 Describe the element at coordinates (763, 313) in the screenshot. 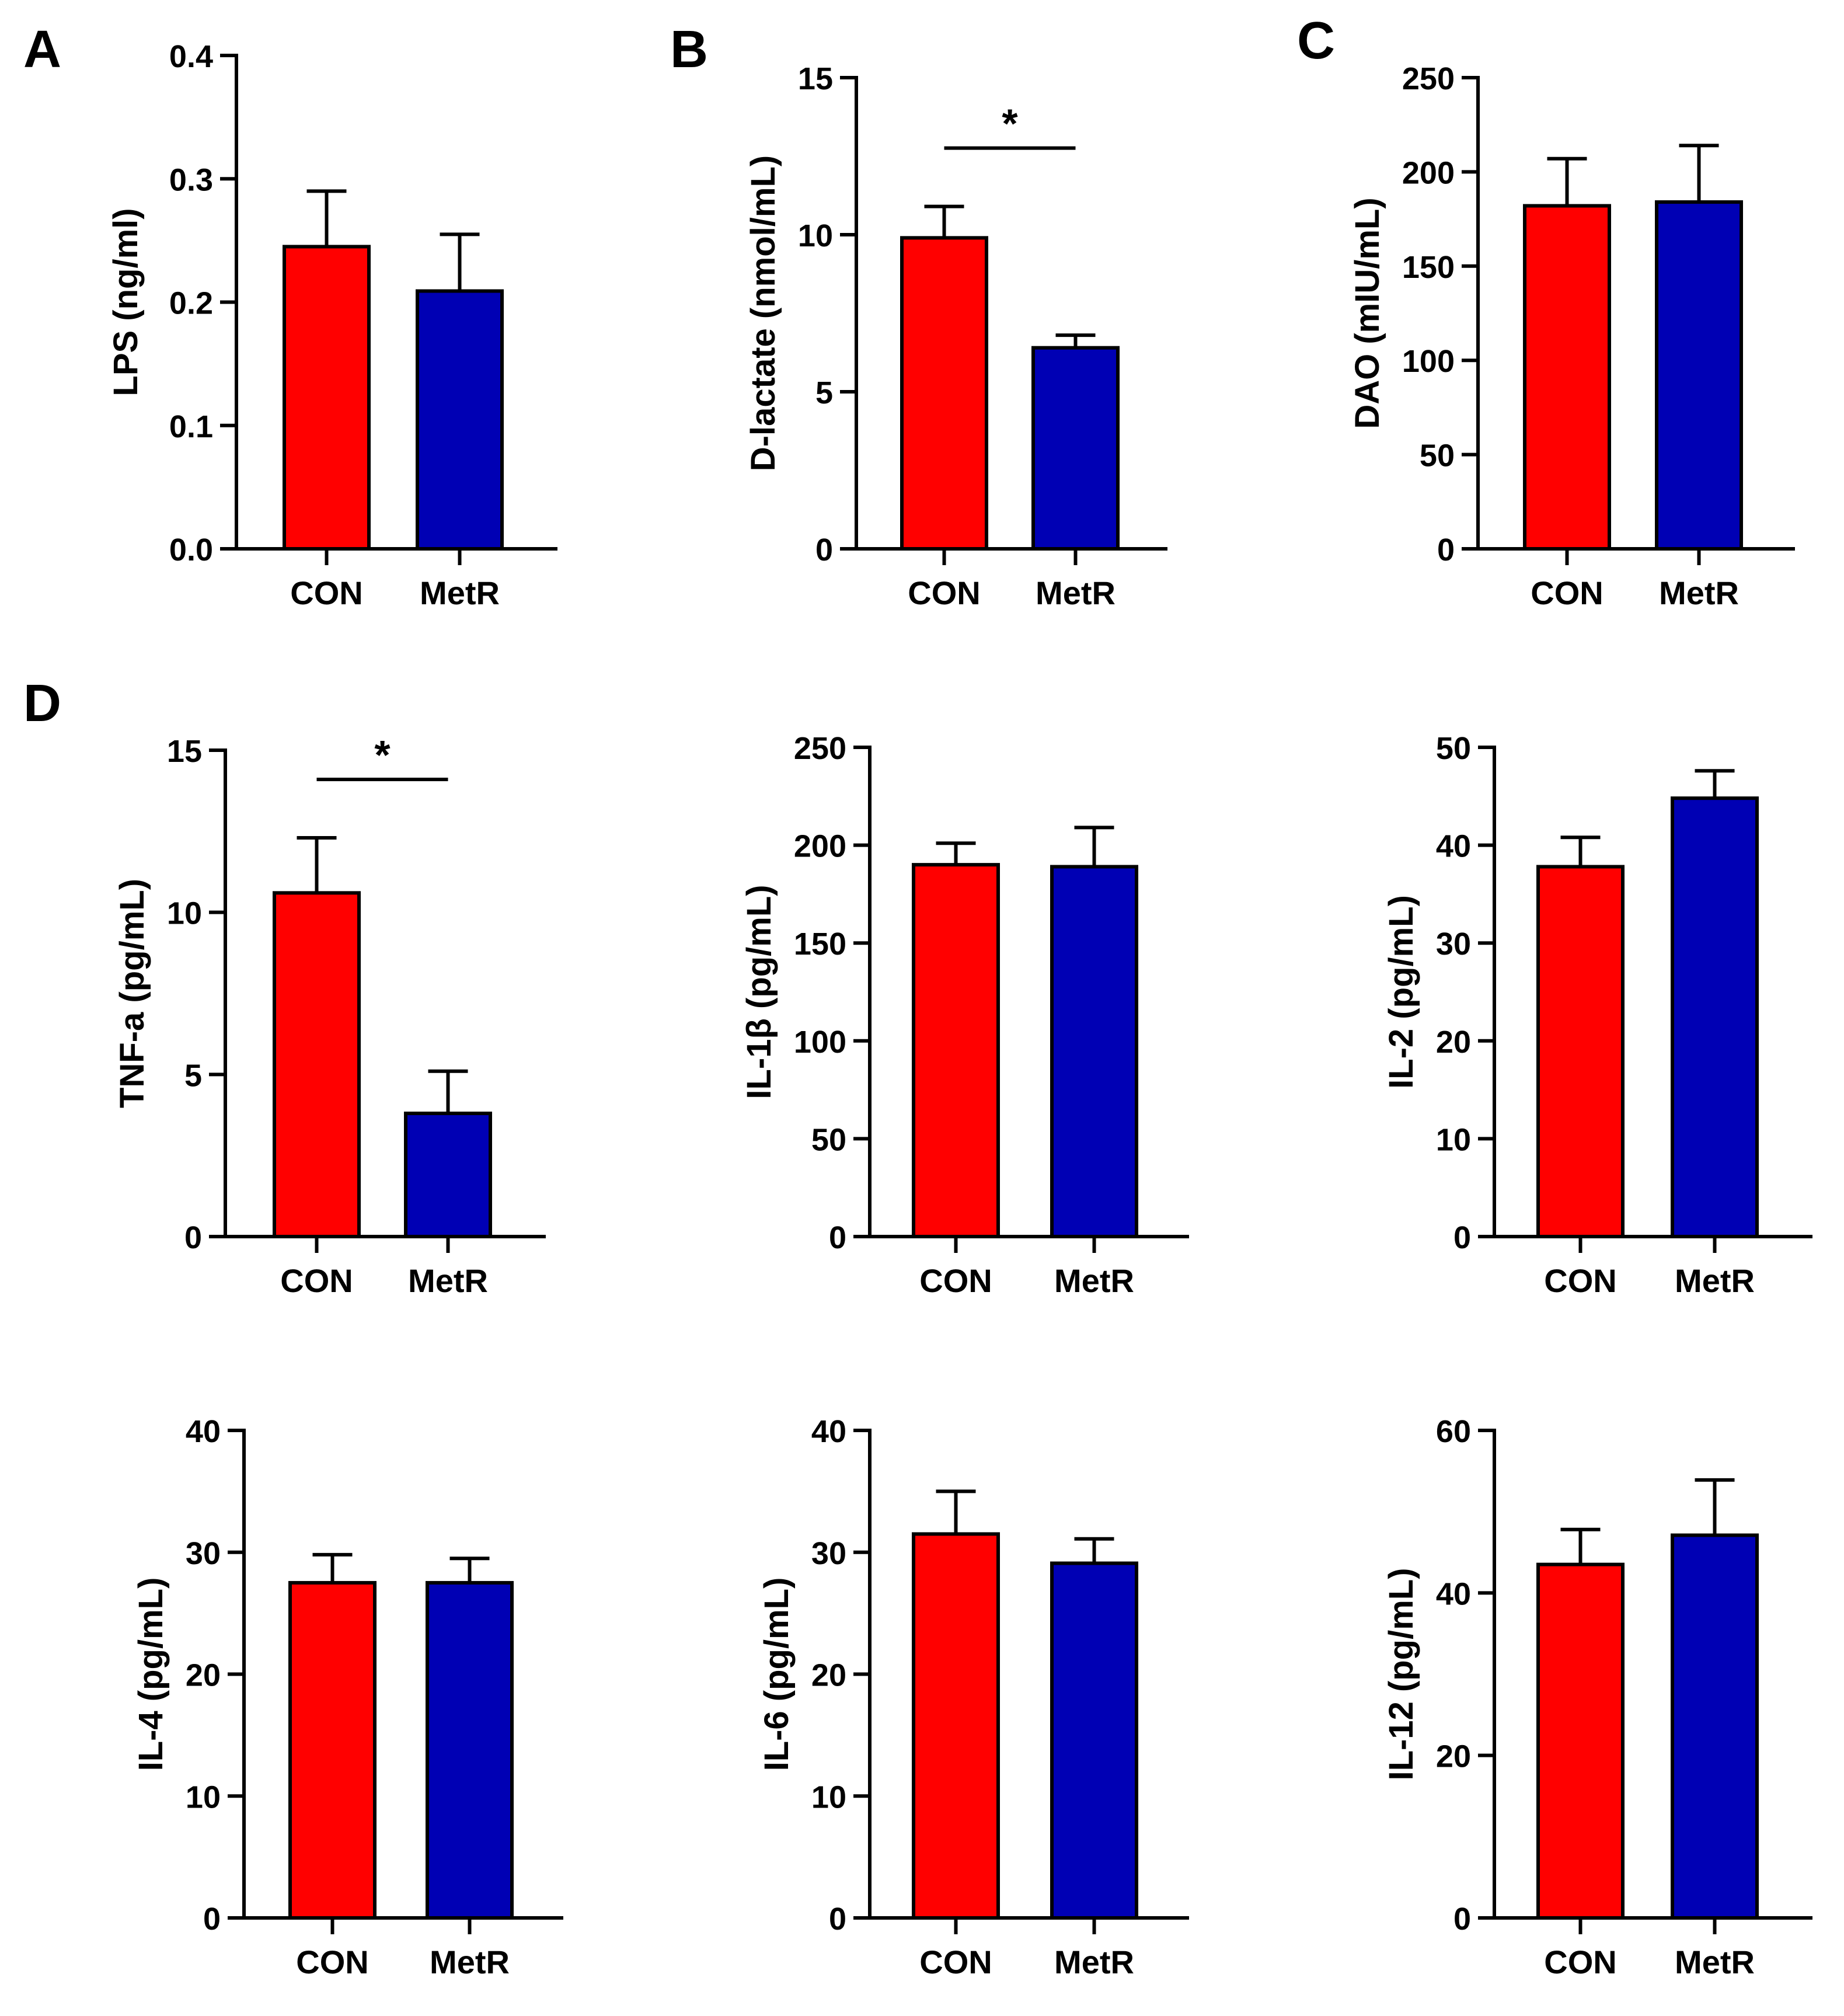

I see `y-axis-title: D-lactate (nmol/mL)` at that location.